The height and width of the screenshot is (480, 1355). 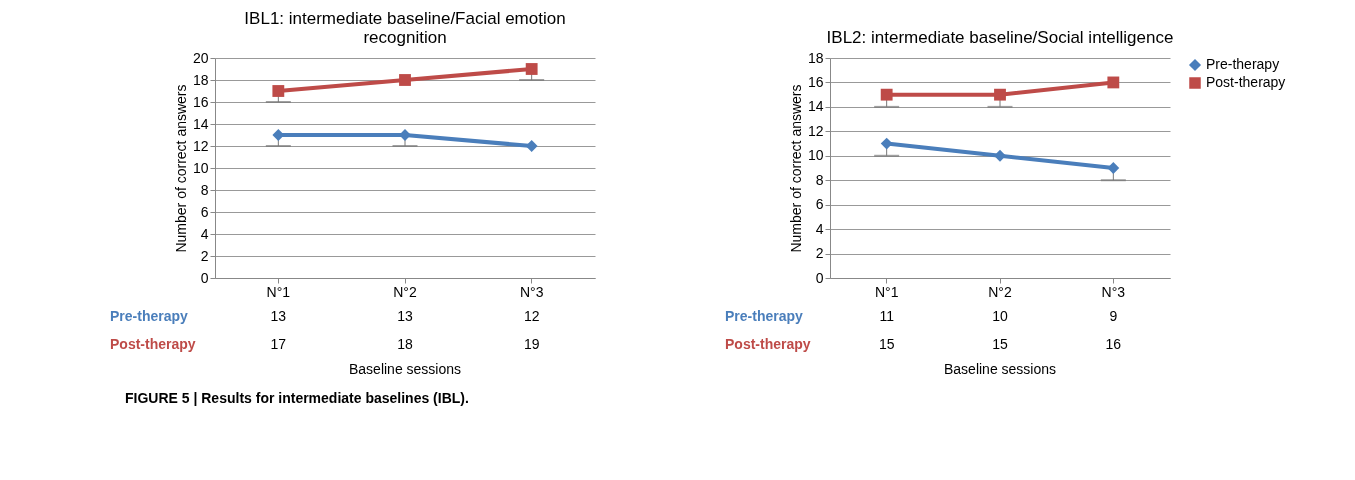 What do you see at coordinates (278, 344) in the screenshot?
I see `data-label: 17` at bounding box center [278, 344].